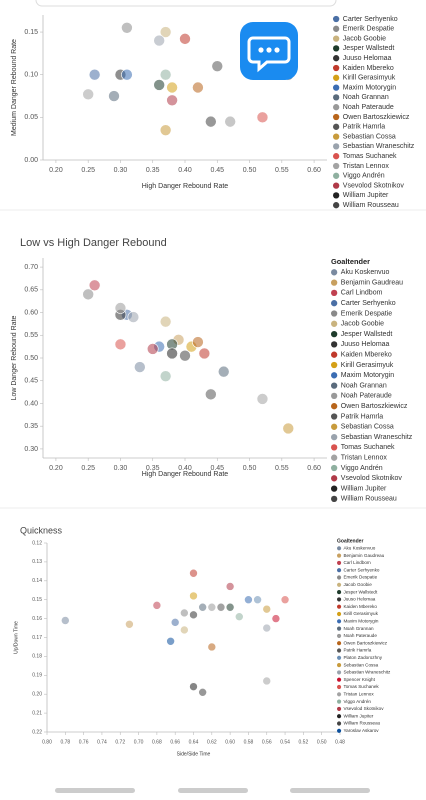 Image resolution: width=426 pixels, height=800 pixels. I want to click on x-tick-label: 0.52, so click(304, 742).